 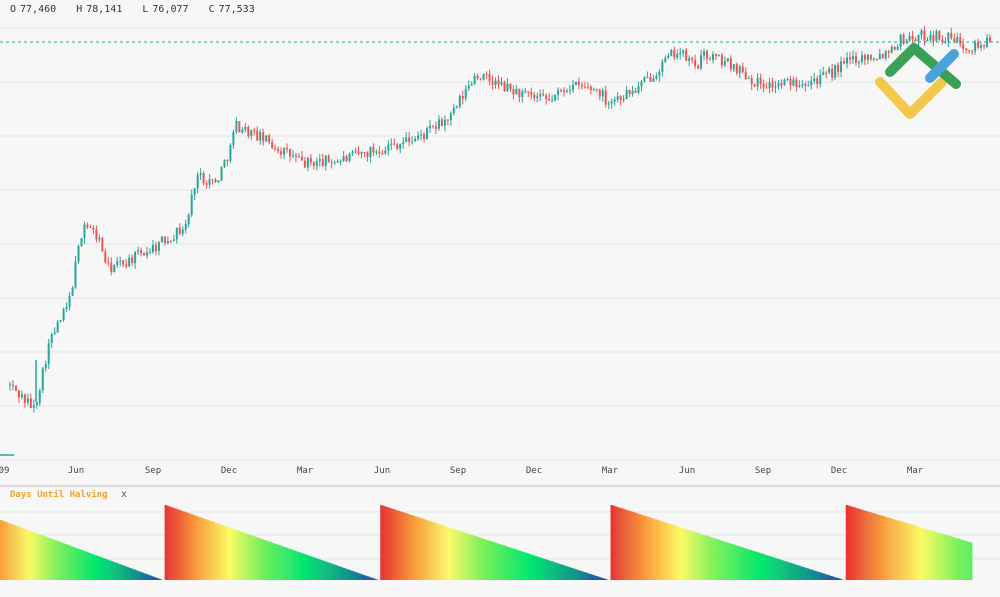 I want to click on low-label: L, so click(x=145, y=9).